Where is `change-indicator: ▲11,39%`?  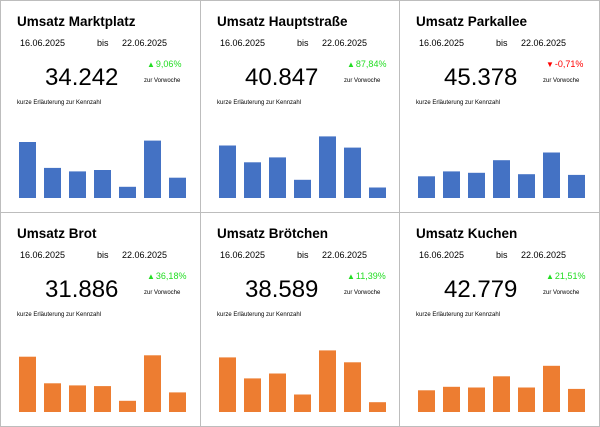
change-indicator: ▲11,39% is located at coordinates (366, 276).